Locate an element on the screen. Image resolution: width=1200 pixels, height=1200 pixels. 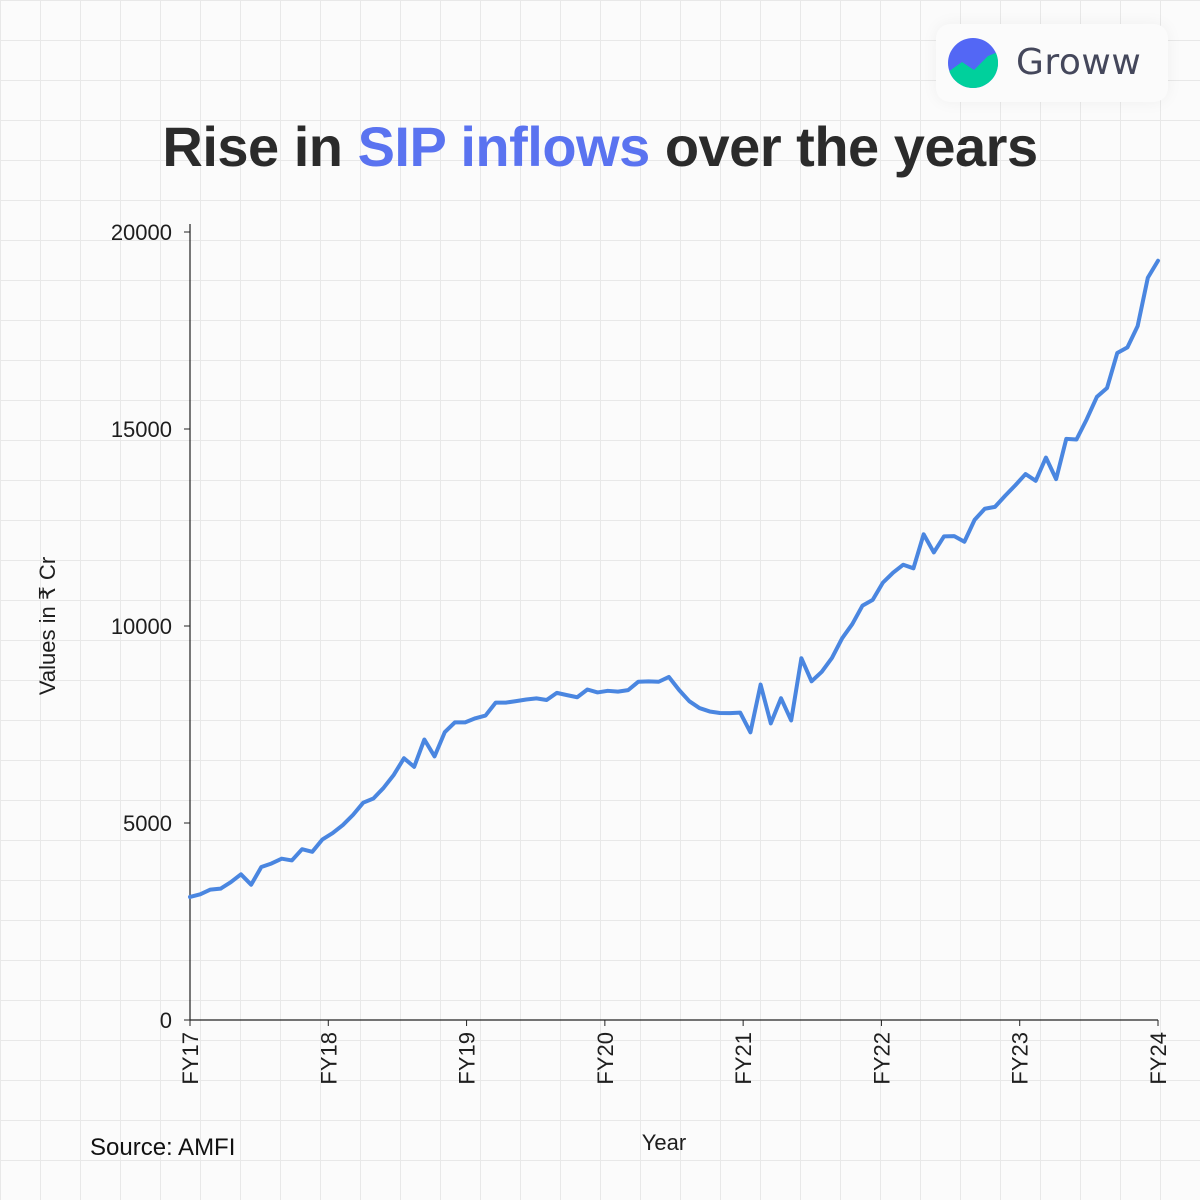
x-tick-label: FY24 is located at coordinates (1158, 1058).